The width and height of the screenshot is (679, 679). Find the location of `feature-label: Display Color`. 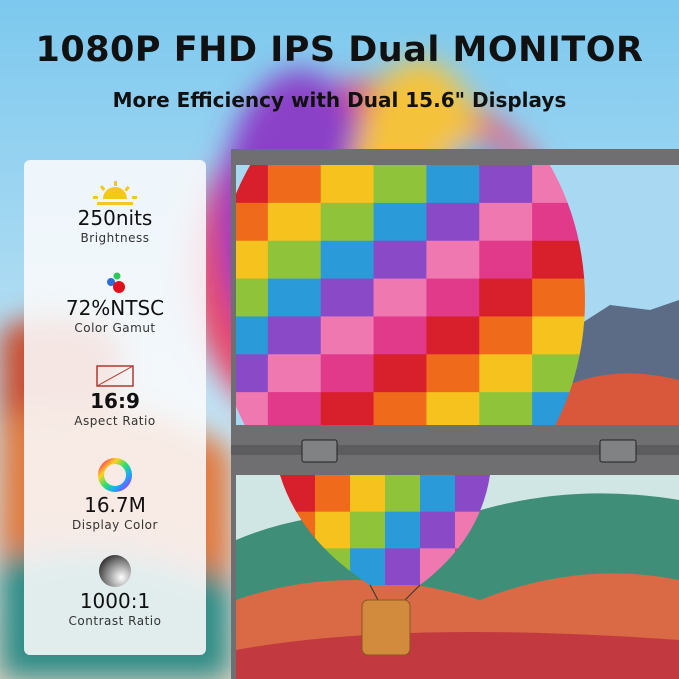

feature-label: Display Color is located at coordinates (115, 525).